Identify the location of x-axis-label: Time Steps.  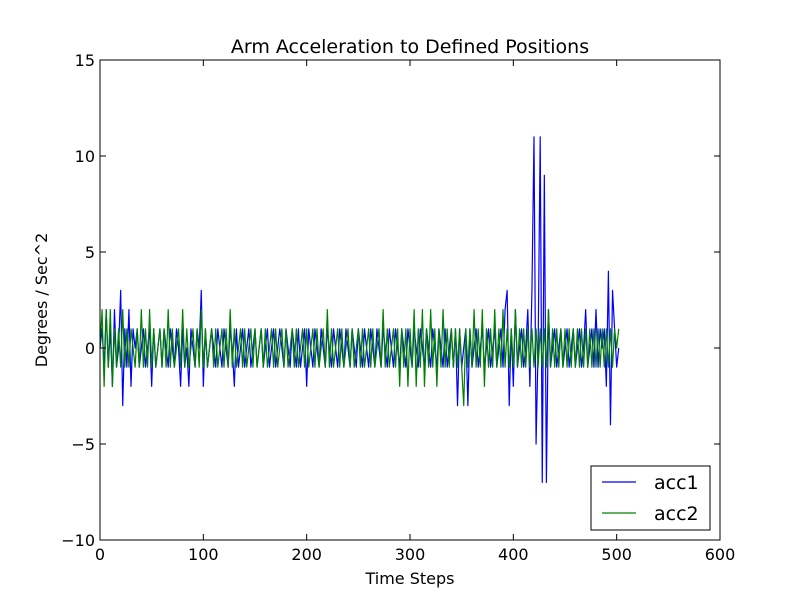
(409, 578).